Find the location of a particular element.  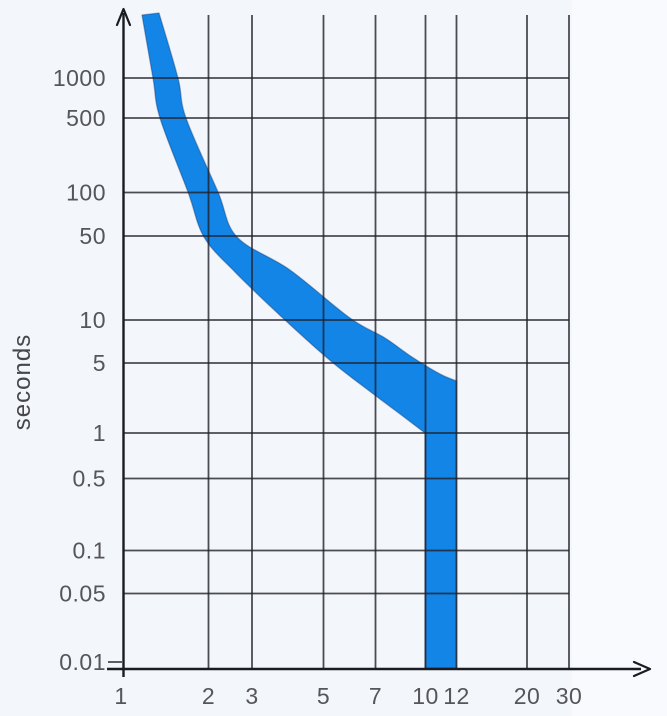

y-tick-label: 50 is located at coordinates (92, 236).